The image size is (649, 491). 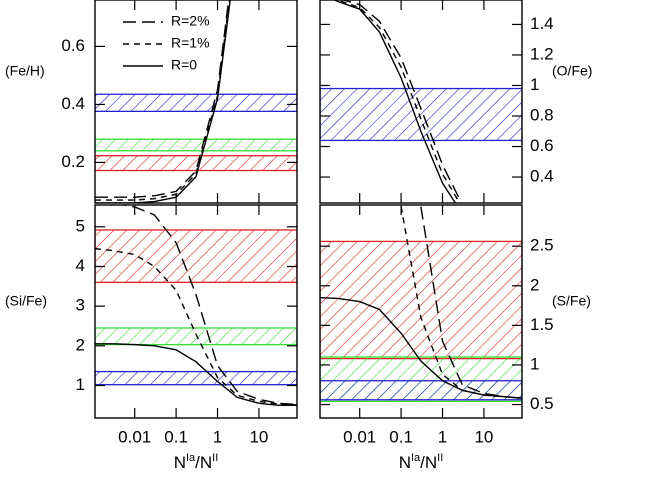 What do you see at coordinates (190, 21) in the screenshot?
I see `legend-label: R=2%` at bounding box center [190, 21].